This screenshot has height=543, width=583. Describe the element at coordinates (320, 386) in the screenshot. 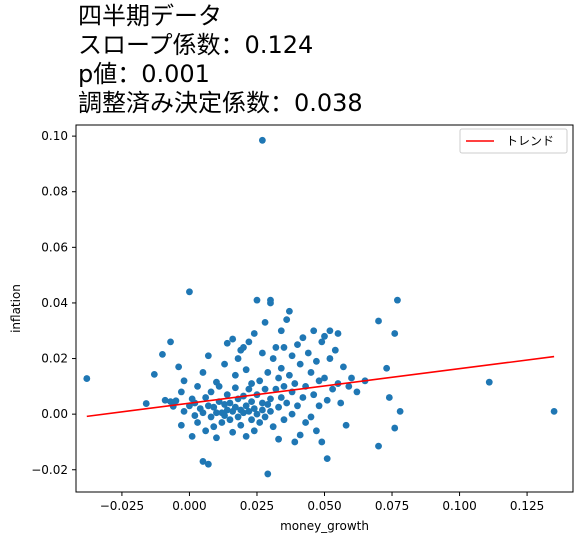

I see `trend-layer` at that location.